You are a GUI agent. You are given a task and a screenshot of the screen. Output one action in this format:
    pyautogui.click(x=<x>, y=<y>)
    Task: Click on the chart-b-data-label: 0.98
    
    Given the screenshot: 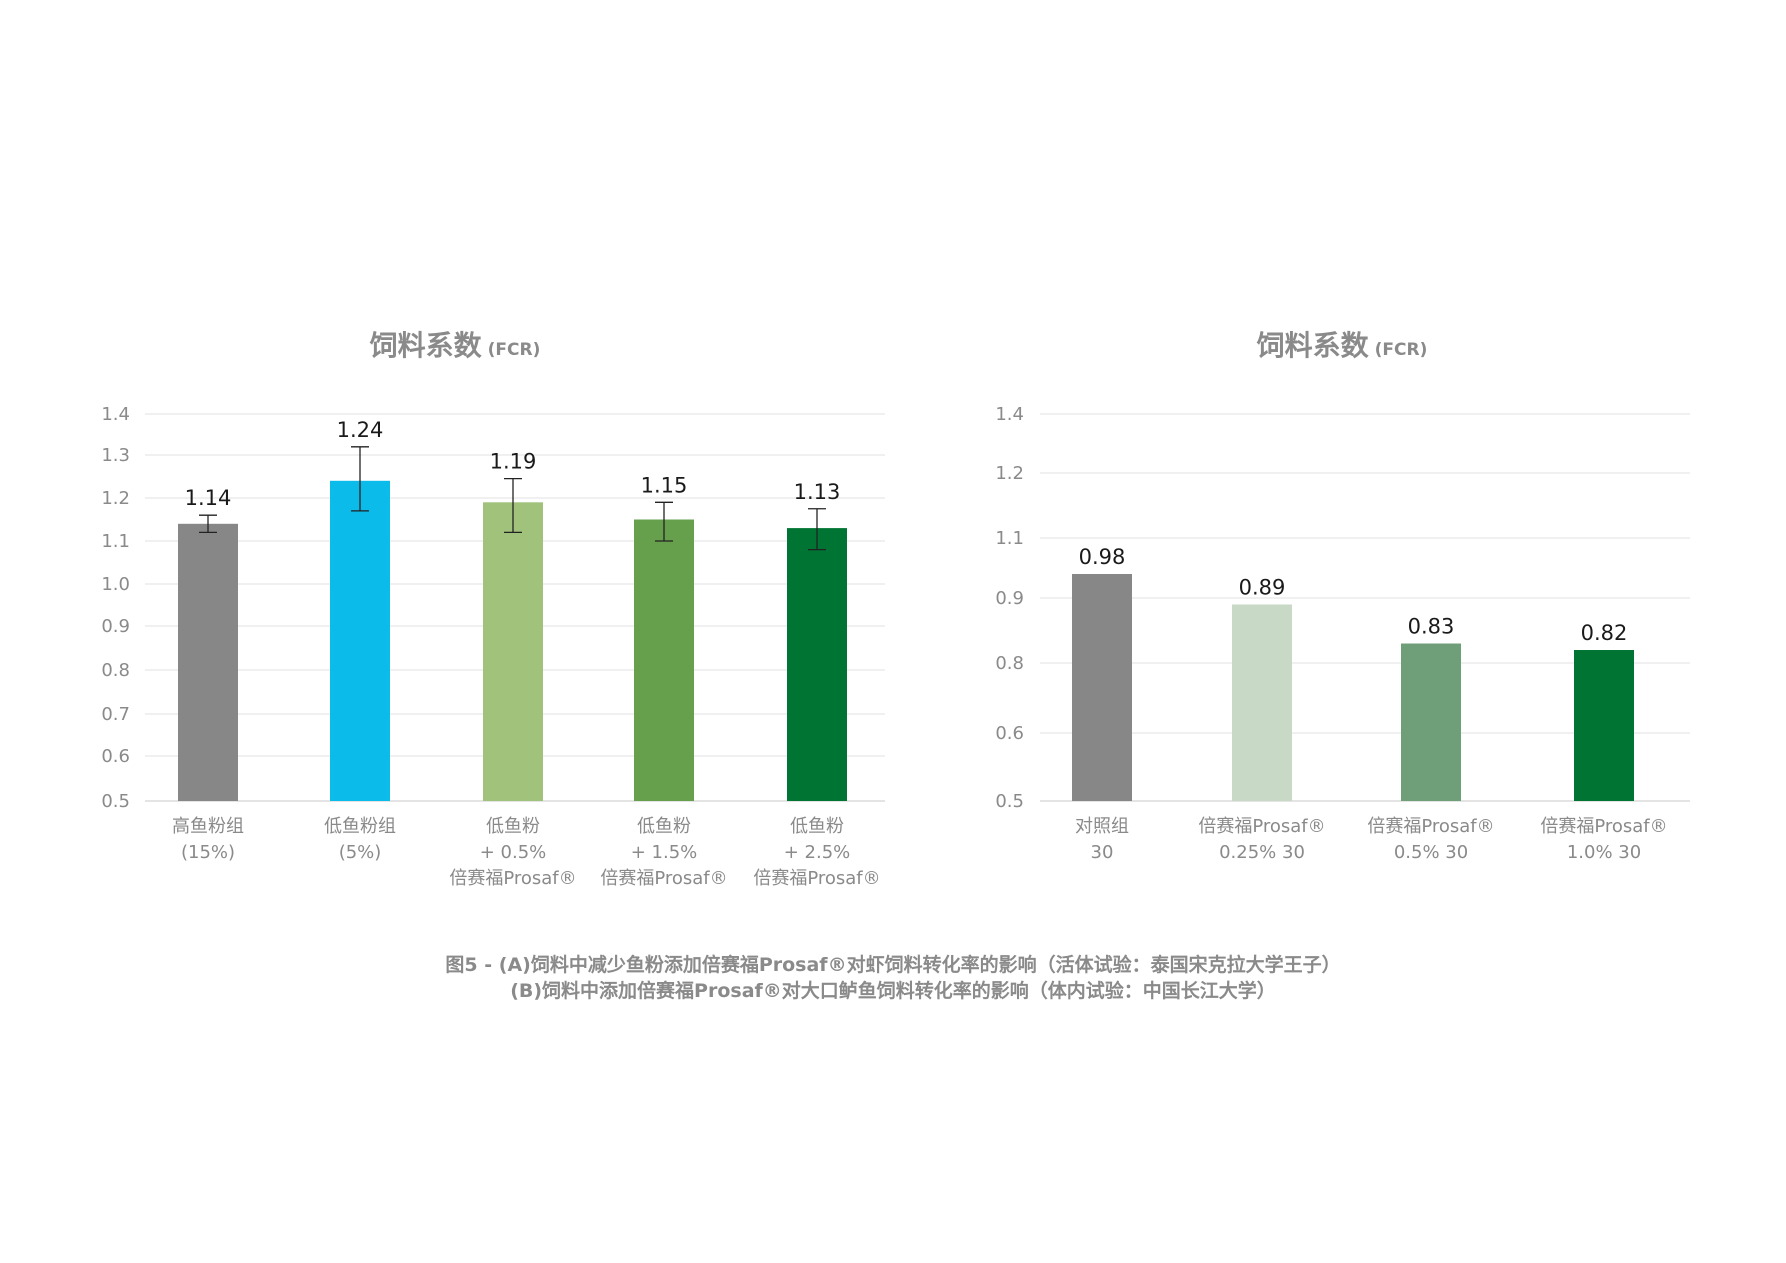 What is the action you would take?
    pyautogui.click(x=1102, y=557)
    